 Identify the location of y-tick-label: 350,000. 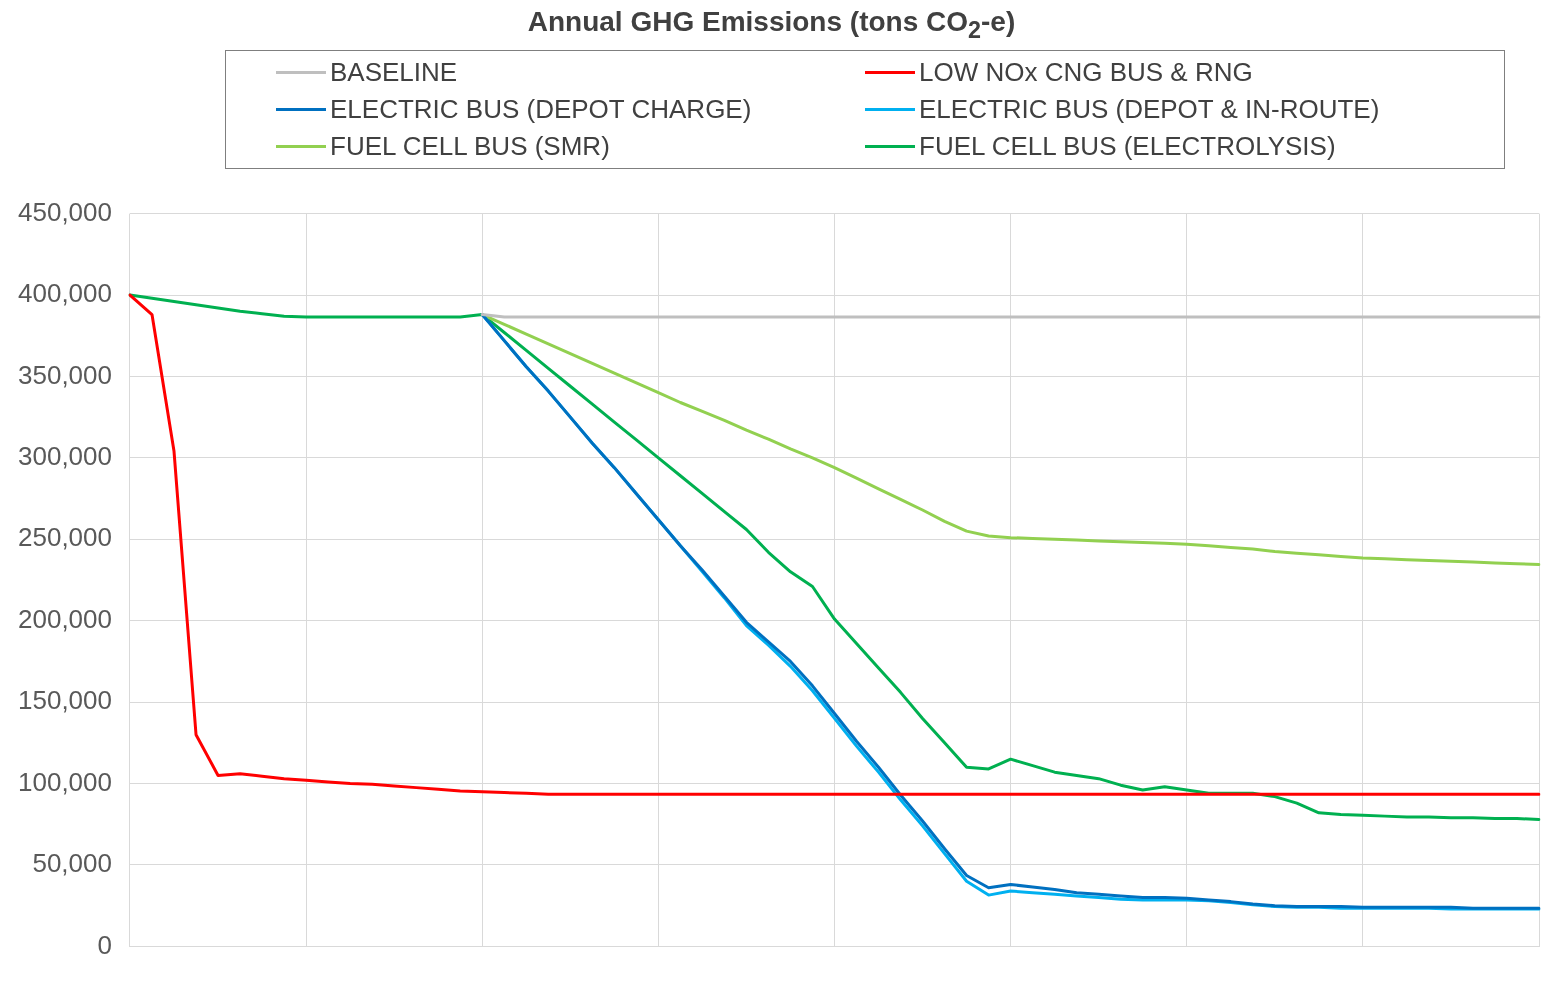
(65, 374).